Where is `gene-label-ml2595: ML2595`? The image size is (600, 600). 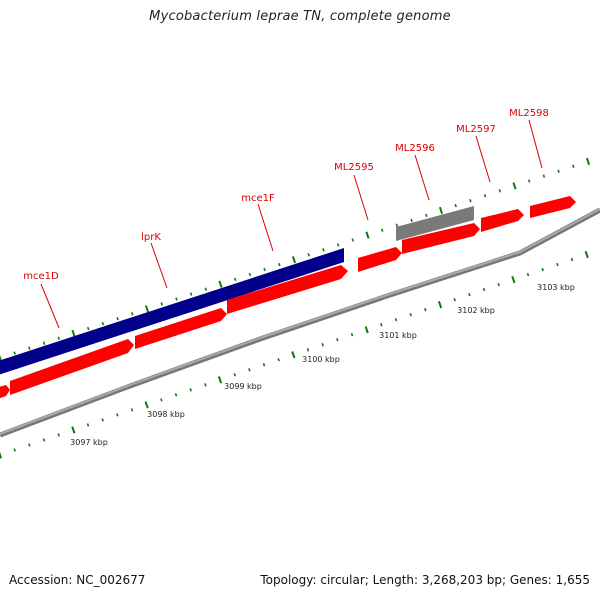 gene-label-ml2595: ML2595 is located at coordinates (354, 167).